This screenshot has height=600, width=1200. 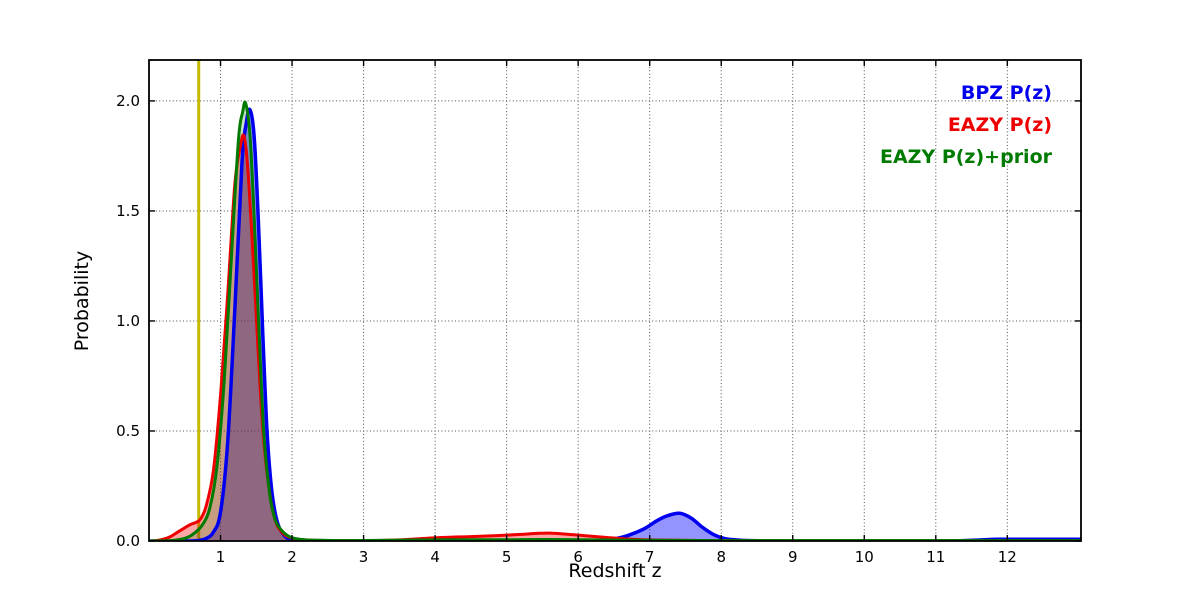 I want to click on x-tick-label: 7, so click(x=650, y=557).